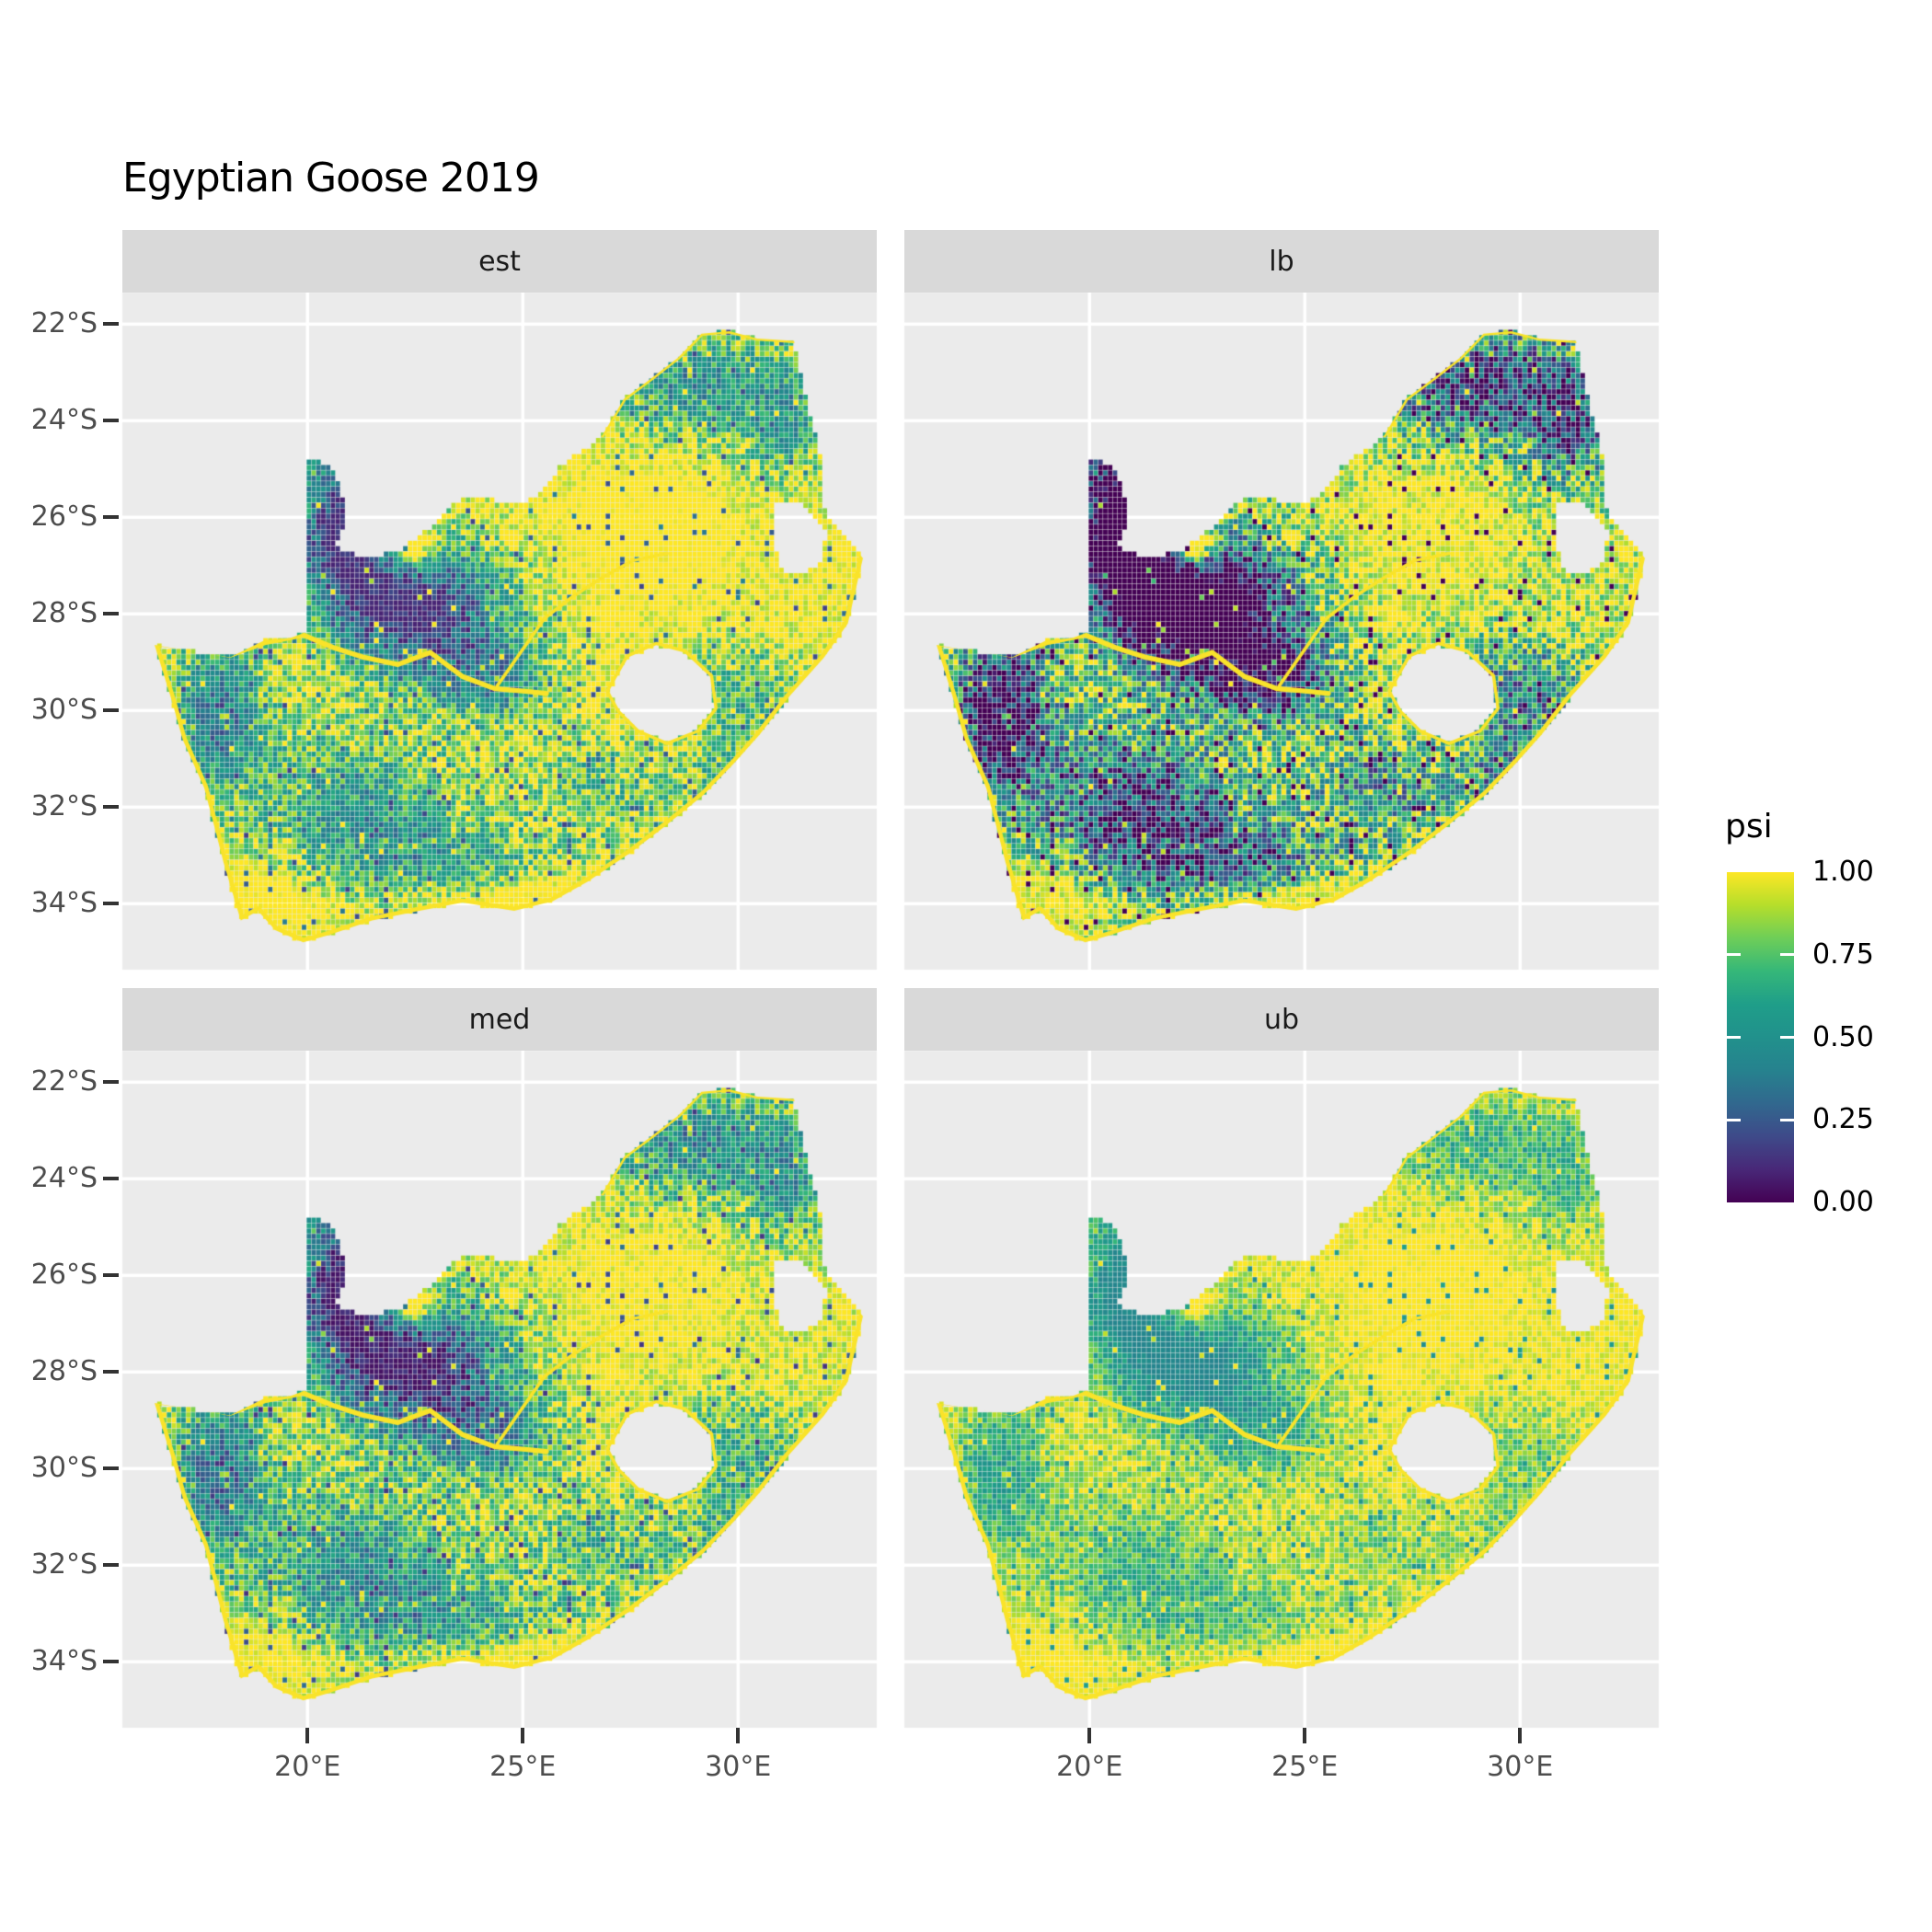  I want to click on legend-tick-label: 0.75, so click(1843, 954).